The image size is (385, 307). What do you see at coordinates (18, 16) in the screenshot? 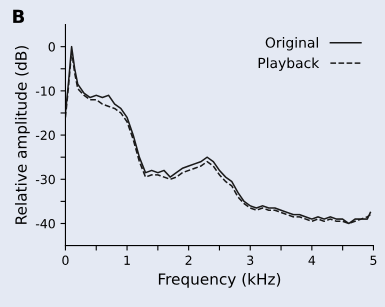
I see `chart-title: B` at bounding box center [18, 16].